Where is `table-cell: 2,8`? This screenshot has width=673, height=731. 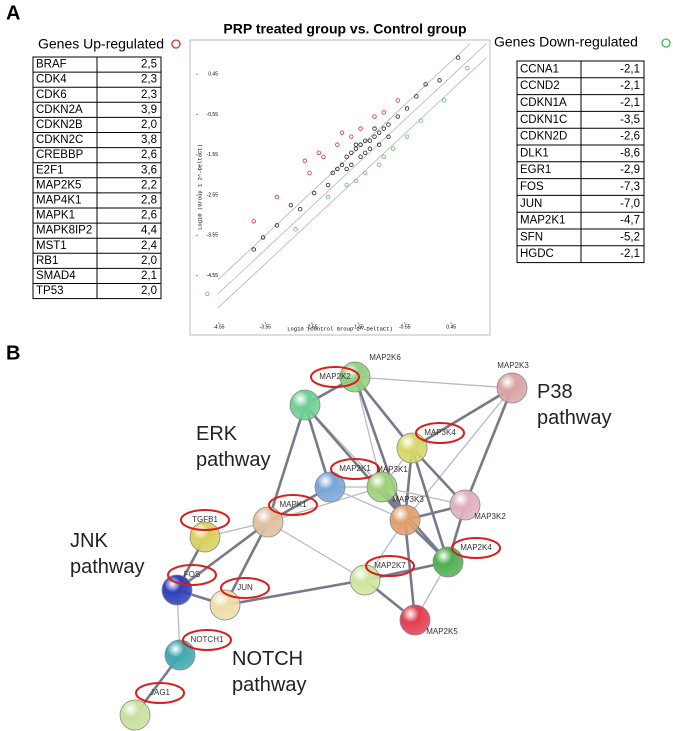
table-cell: 2,8 is located at coordinates (149, 200).